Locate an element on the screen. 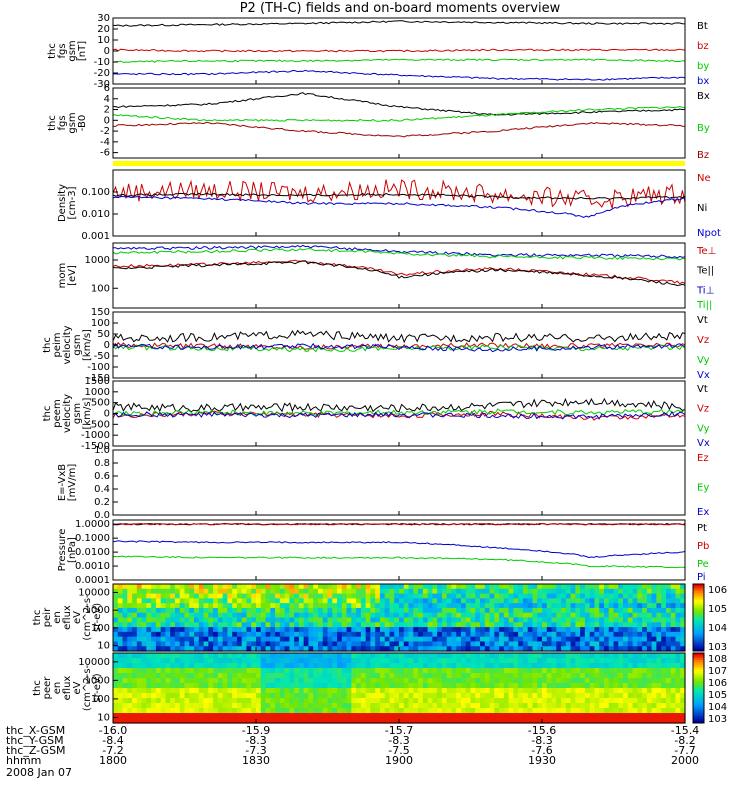  legend-Te⊥: Te⊥ is located at coordinates (706, 251).